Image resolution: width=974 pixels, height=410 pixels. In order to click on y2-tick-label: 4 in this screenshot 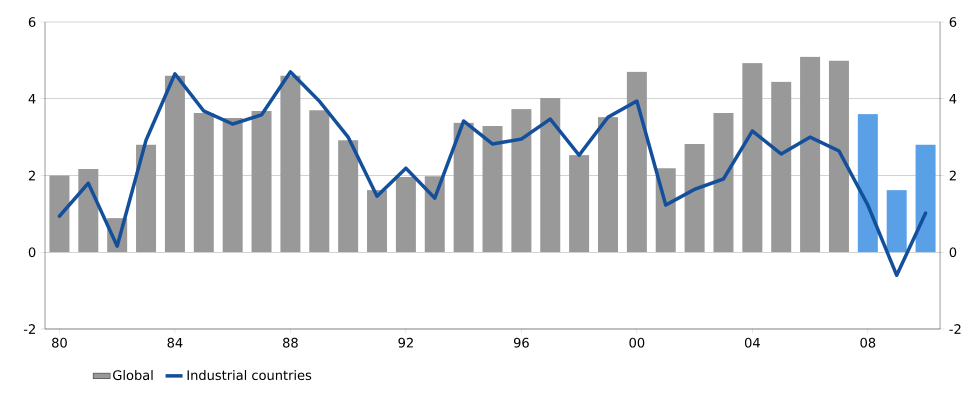, I will do `click(952, 99)`.